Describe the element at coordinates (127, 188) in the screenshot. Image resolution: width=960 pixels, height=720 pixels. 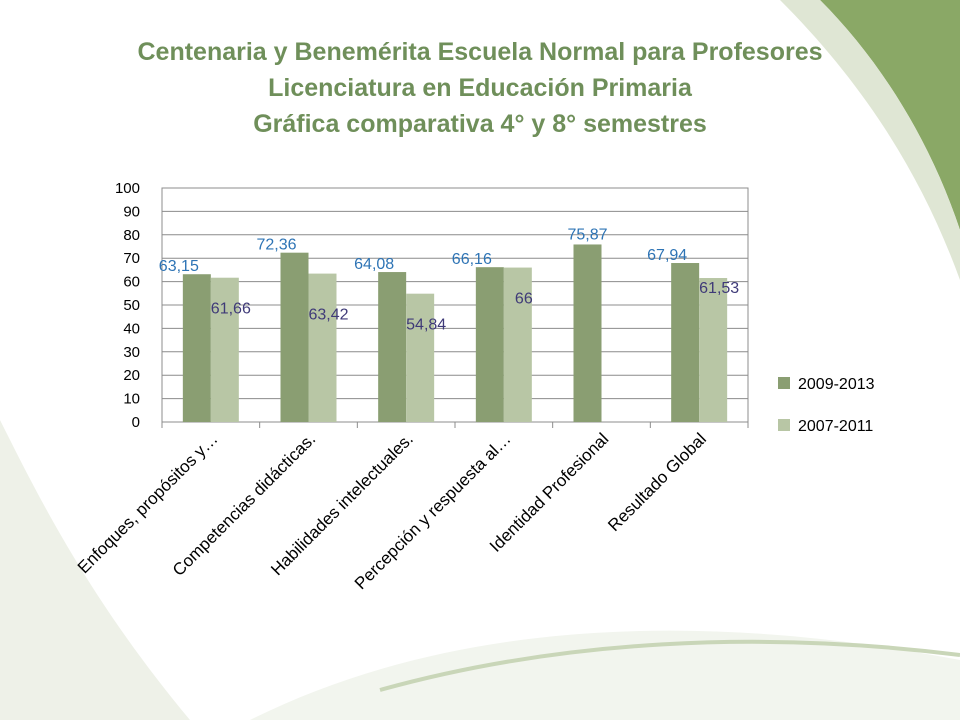
I see `y-tick-label: 100` at that location.